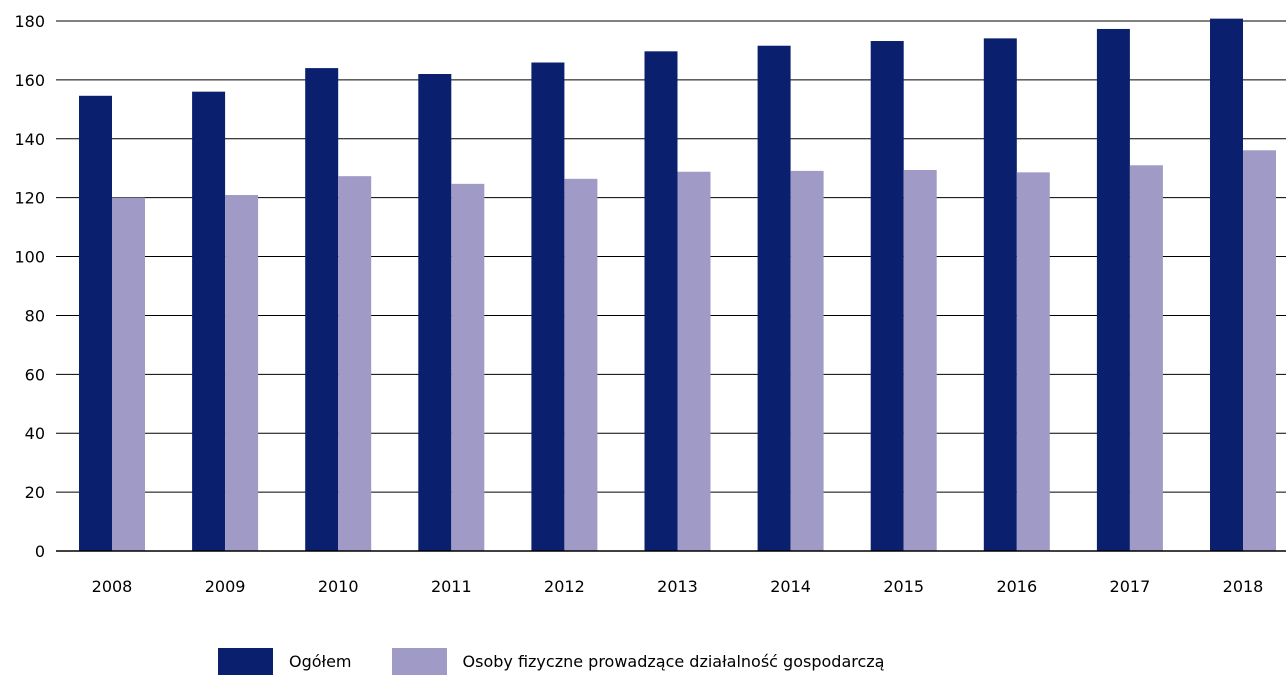 Image resolution: width=1286 pixels, height=675 pixels. What do you see at coordinates (451, 586) in the screenshot?
I see `x-tick-label: 2011` at bounding box center [451, 586].